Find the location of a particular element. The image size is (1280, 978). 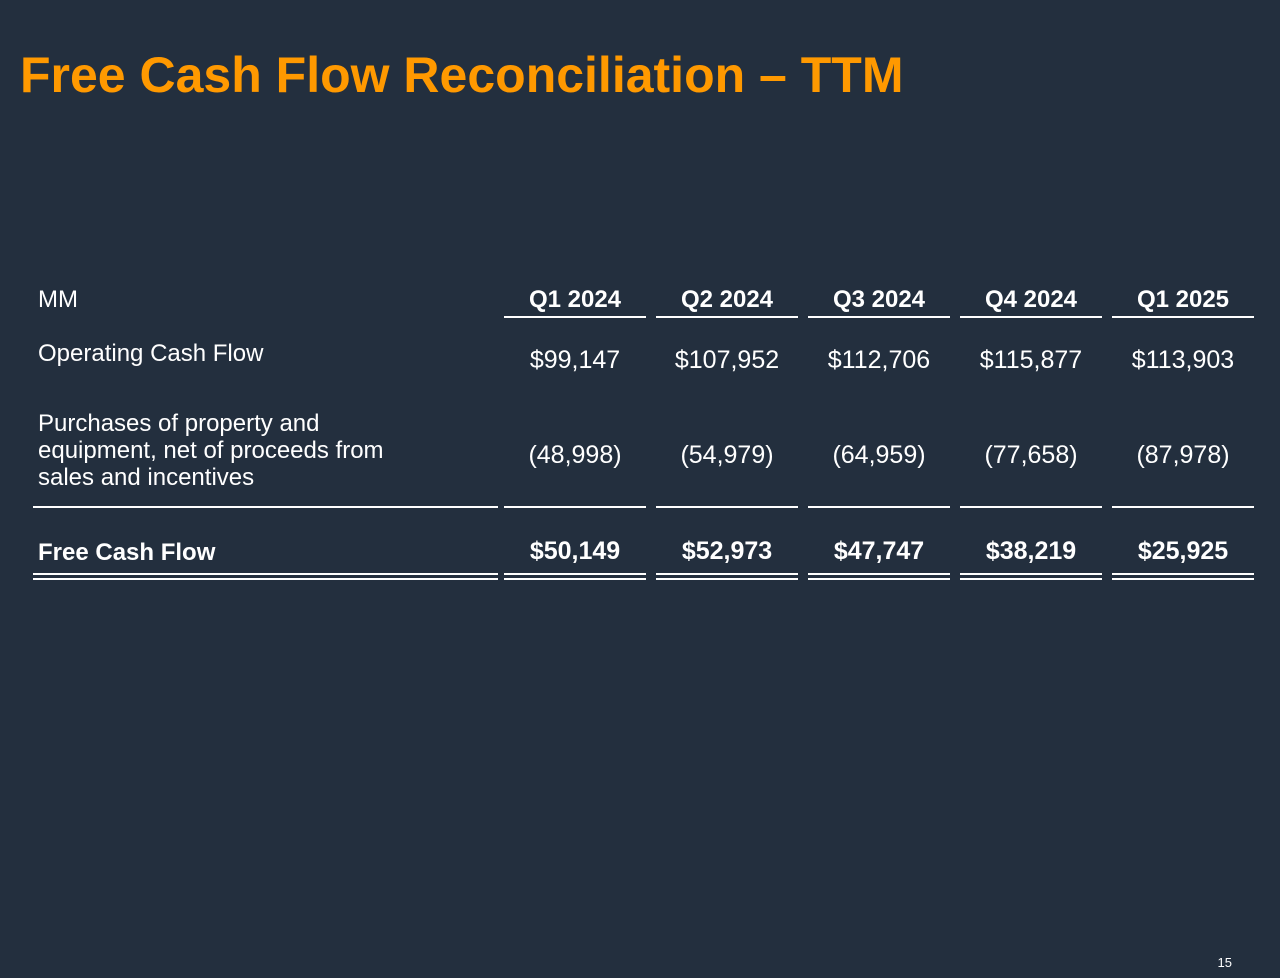

table-cell: (77,658) is located at coordinates (1031, 455).